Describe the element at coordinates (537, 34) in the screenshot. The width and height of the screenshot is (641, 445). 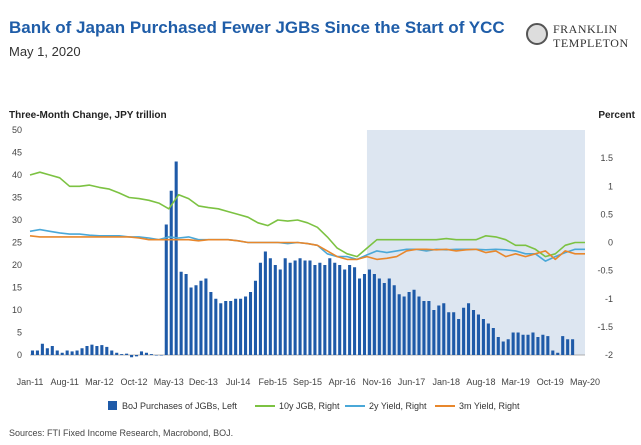
I see `seal-icon` at that location.